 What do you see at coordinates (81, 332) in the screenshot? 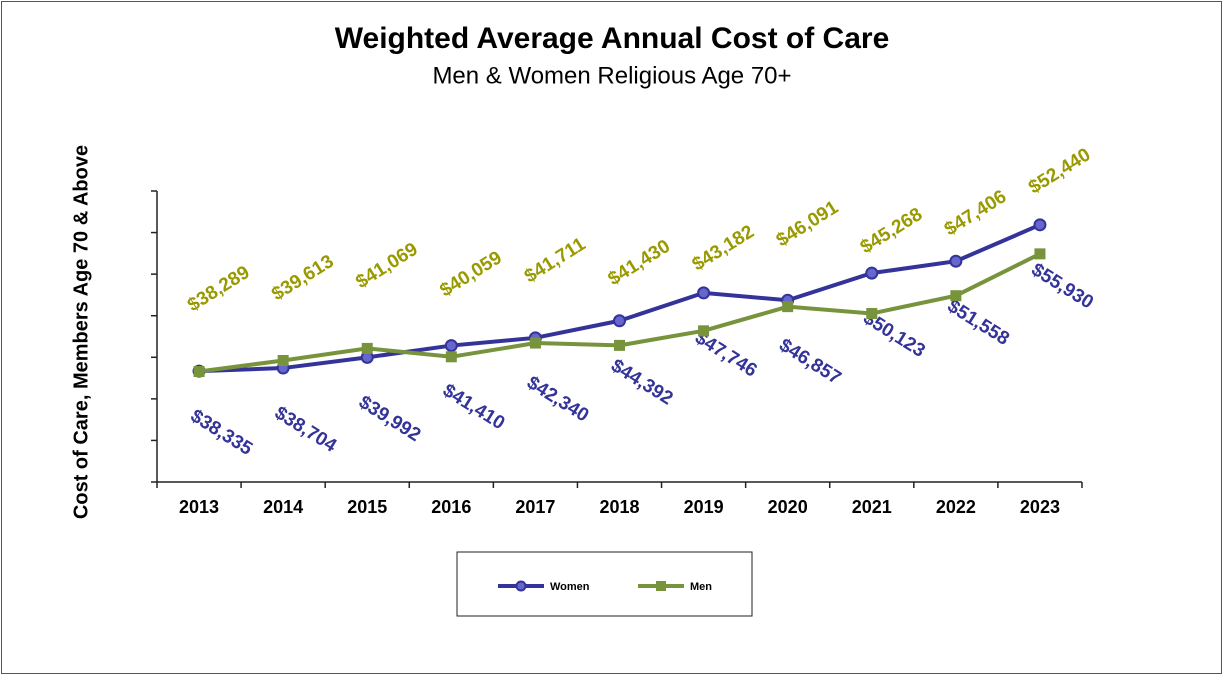
I see `y-axis-title: Cost of Care, Members Age 70 & Above` at bounding box center [81, 332].